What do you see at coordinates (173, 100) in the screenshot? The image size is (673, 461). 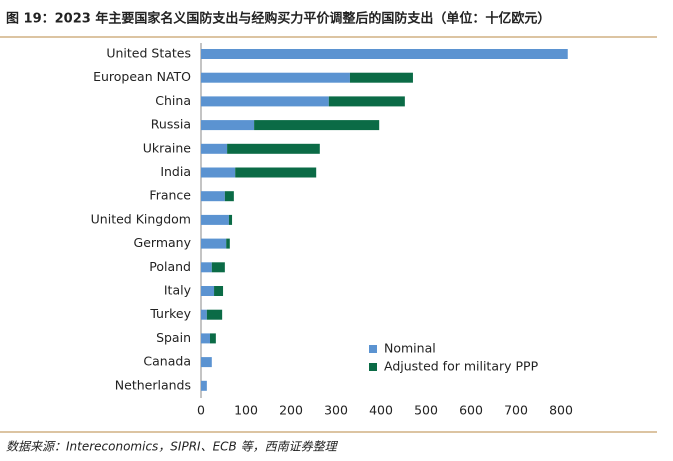 I see `y-tick-label: China` at bounding box center [173, 100].